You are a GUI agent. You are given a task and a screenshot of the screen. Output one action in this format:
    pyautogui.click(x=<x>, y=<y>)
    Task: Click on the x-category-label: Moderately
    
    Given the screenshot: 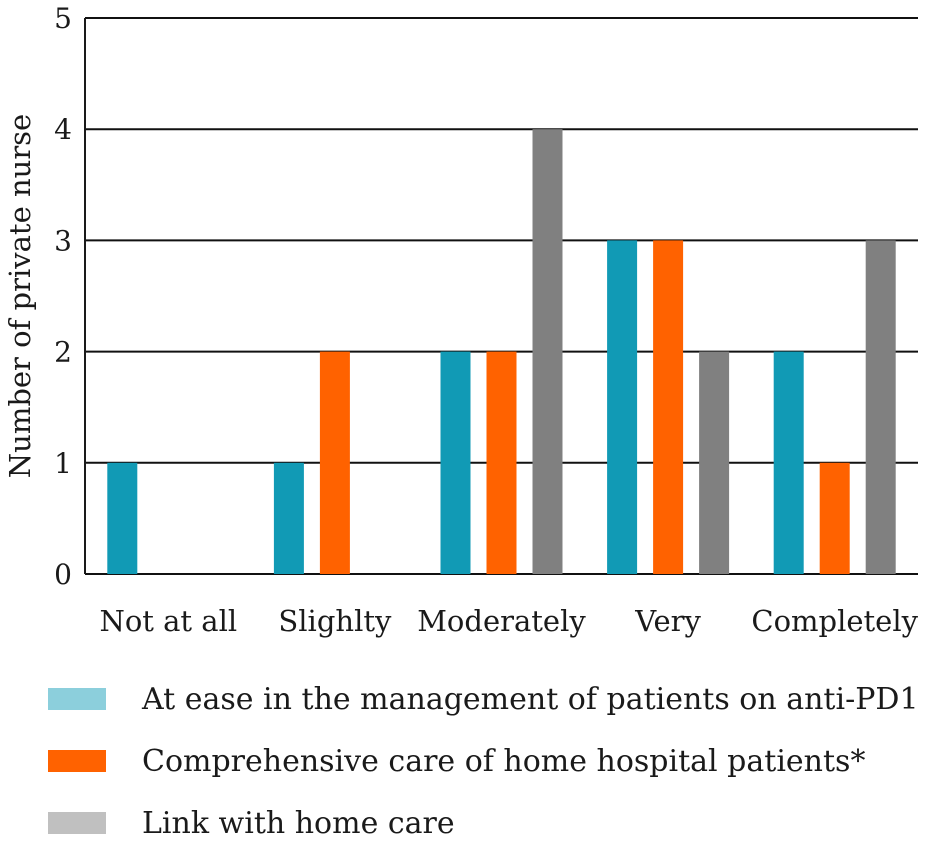 What is the action you would take?
    pyautogui.click(x=501, y=621)
    